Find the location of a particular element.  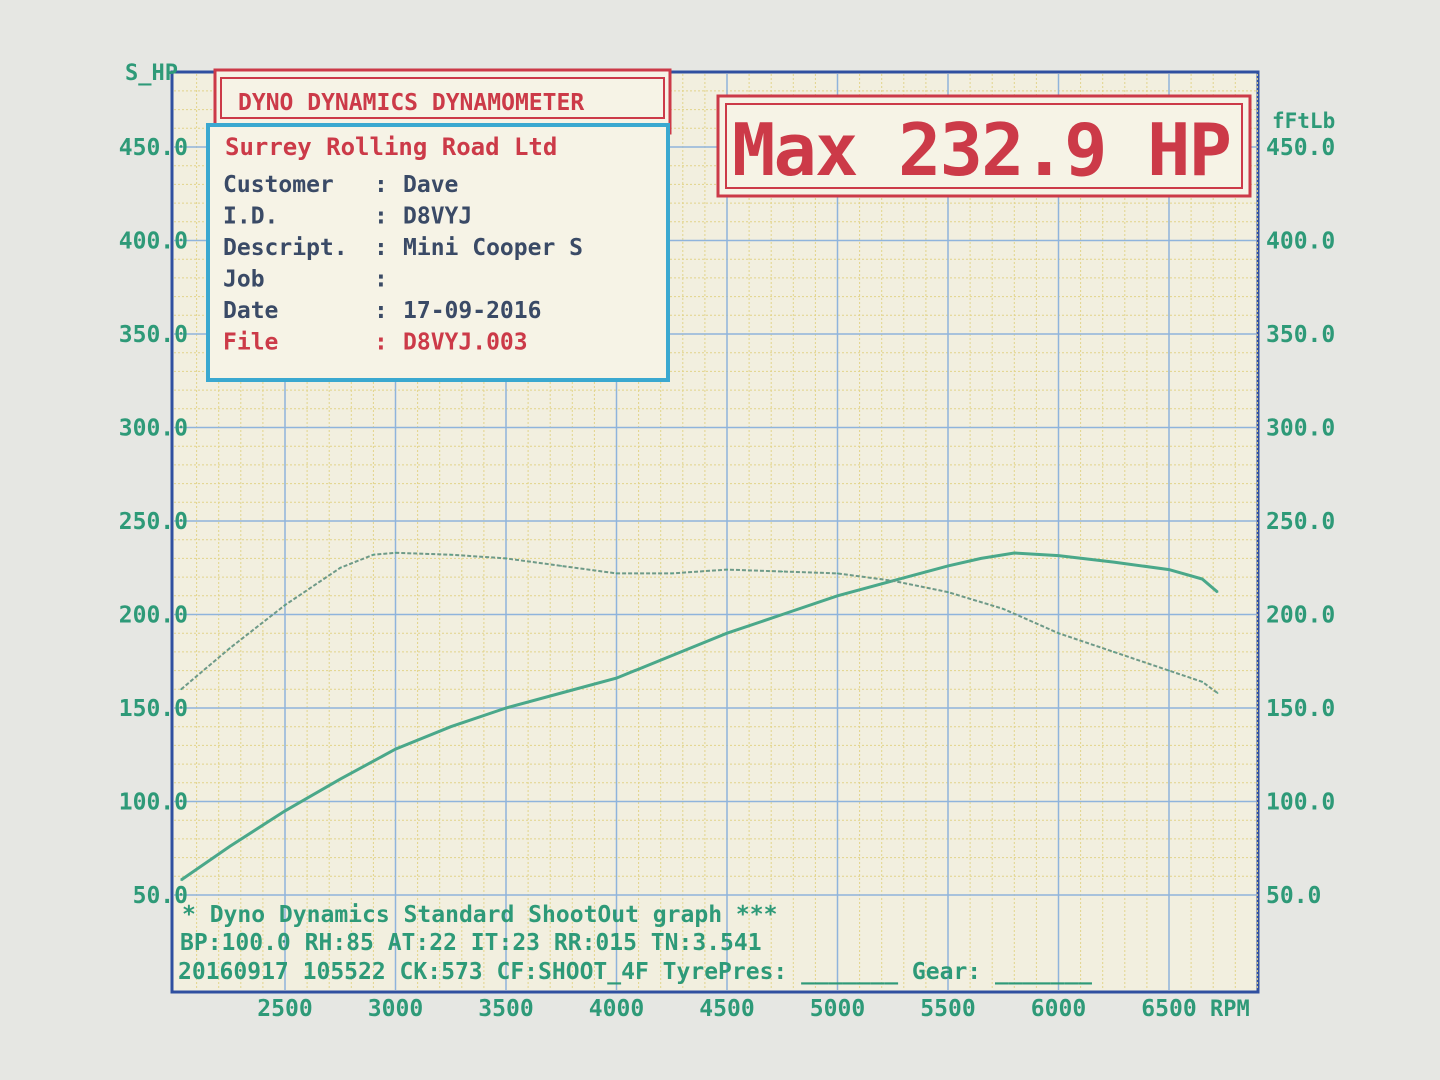

info-value: Dave is located at coordinates (430, 185).